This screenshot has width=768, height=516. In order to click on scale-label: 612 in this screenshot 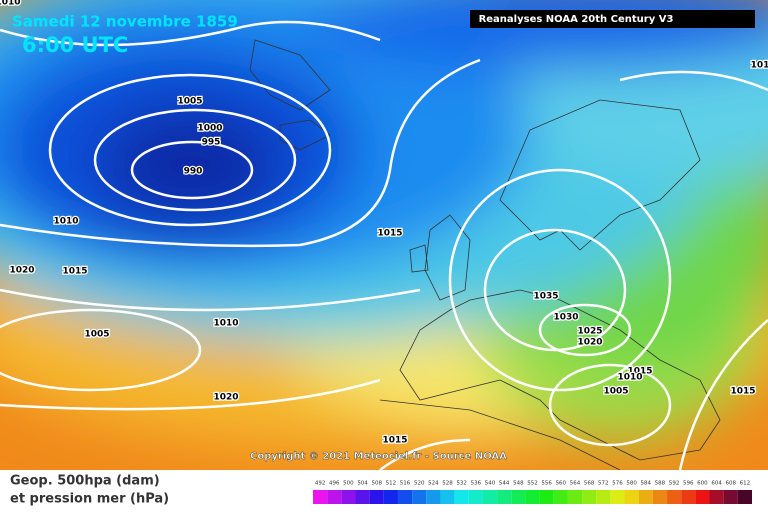, I will do `click(745, 484)`.